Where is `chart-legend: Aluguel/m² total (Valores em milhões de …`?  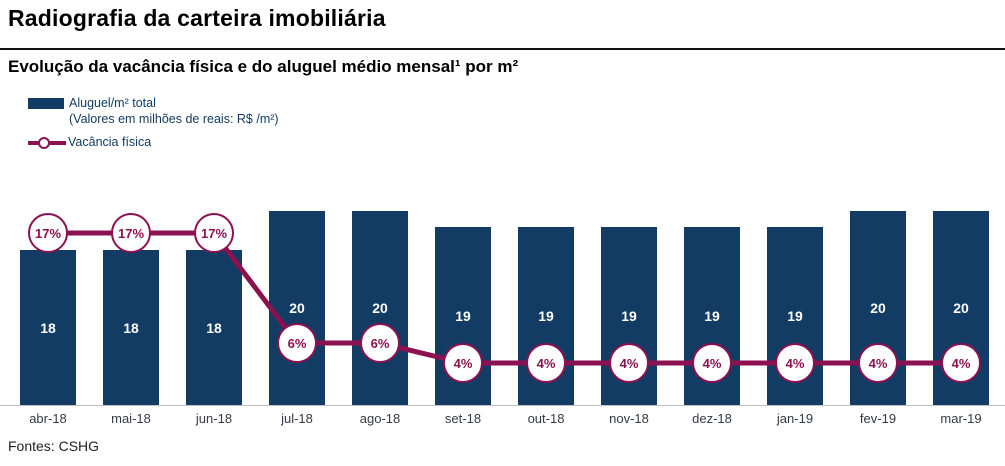 chart-legend: Aluguel/m² total (Valores em milhões de … is located at coordinates (153, 122).